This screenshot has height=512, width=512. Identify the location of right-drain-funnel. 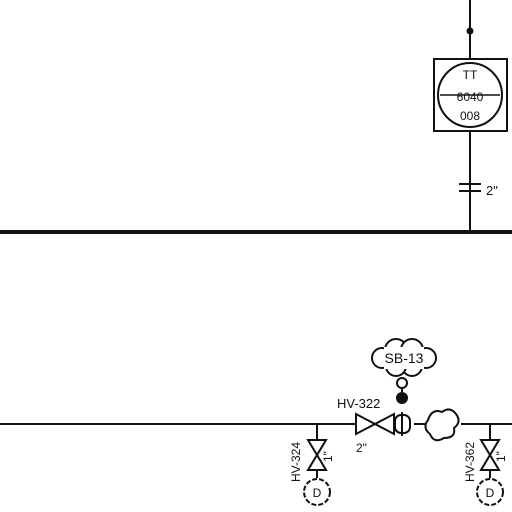
(490, 492).